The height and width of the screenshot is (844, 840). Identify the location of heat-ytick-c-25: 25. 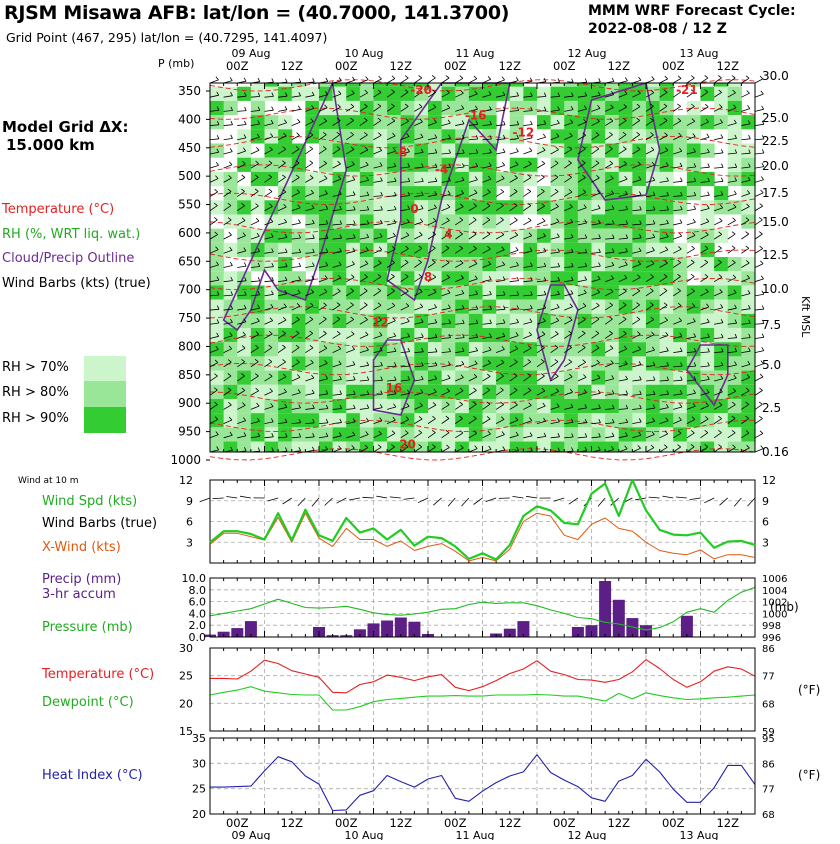
(199, 789).